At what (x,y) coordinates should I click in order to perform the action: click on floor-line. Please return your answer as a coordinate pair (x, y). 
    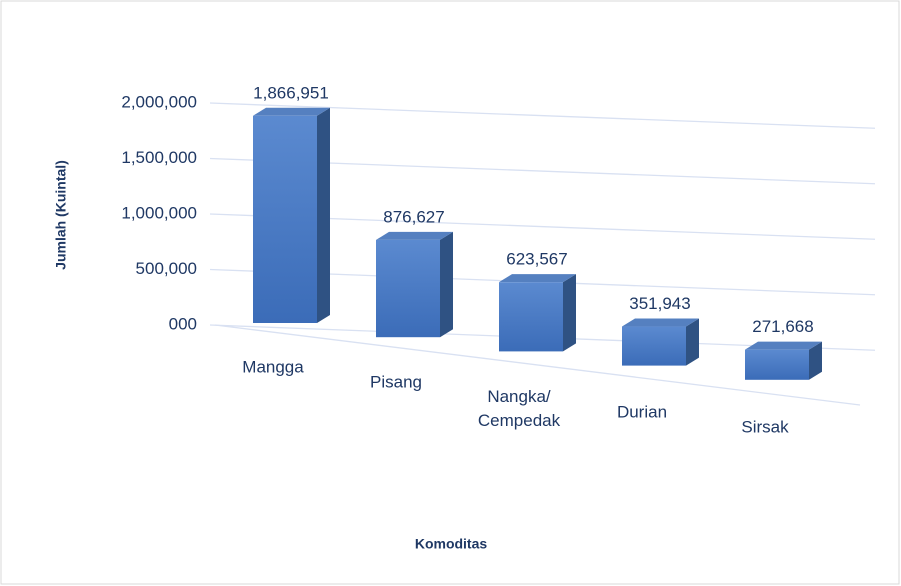
    Looking at the image, I should click on (537, 365).